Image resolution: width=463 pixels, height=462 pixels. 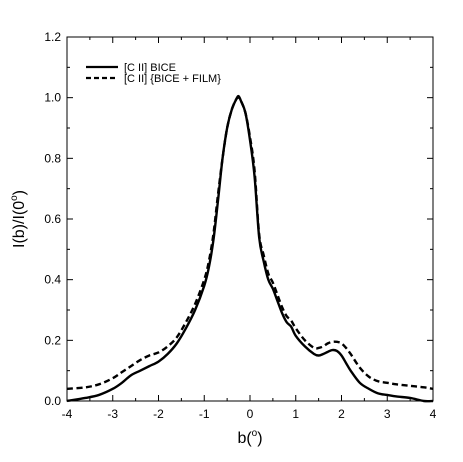 I want to click on x-tick-label: 2, so click(x=341, y=414).